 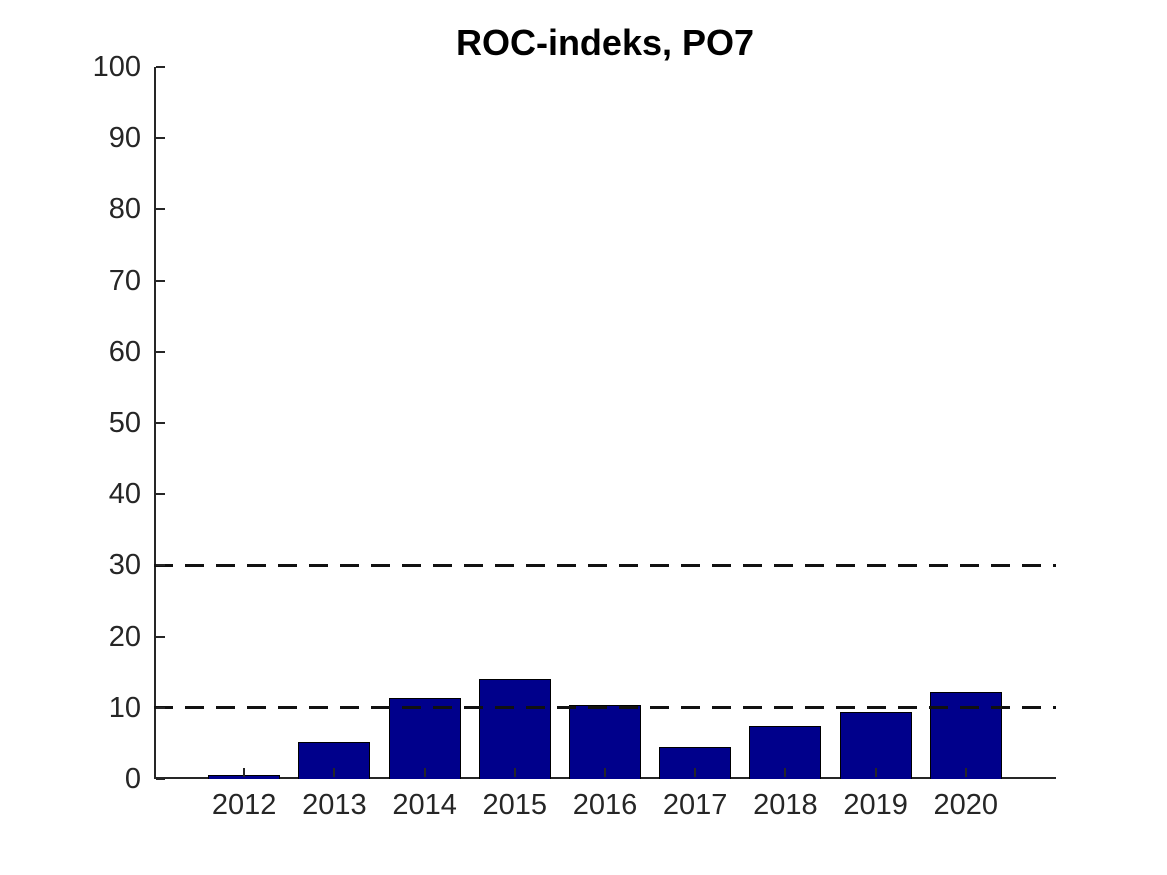 I want to click on x-axis-tick-label-2013: 2013, so click(x=334, y=805).